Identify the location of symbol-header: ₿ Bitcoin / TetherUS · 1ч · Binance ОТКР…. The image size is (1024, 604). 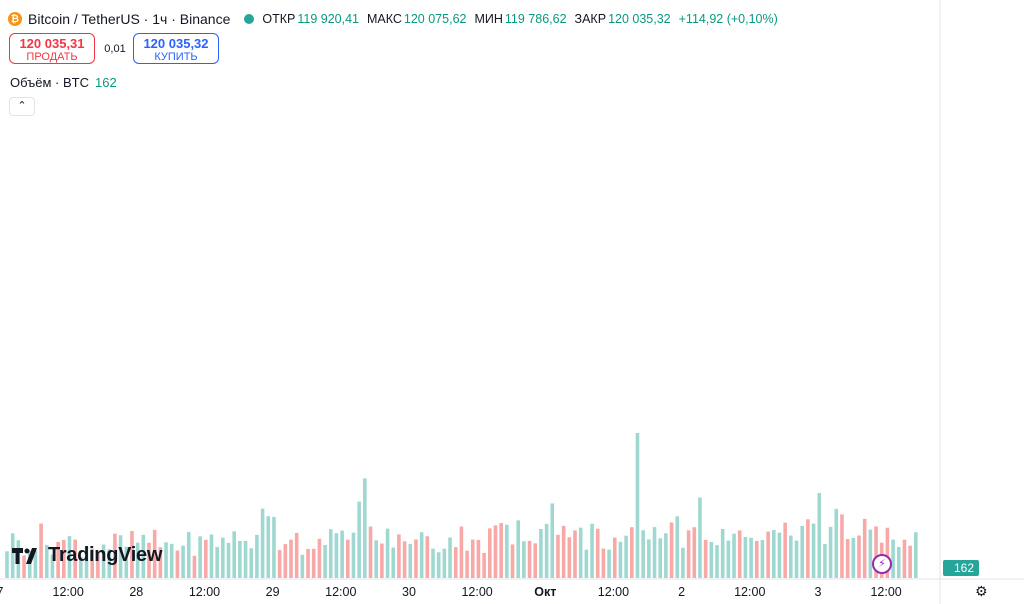
(397, 19).